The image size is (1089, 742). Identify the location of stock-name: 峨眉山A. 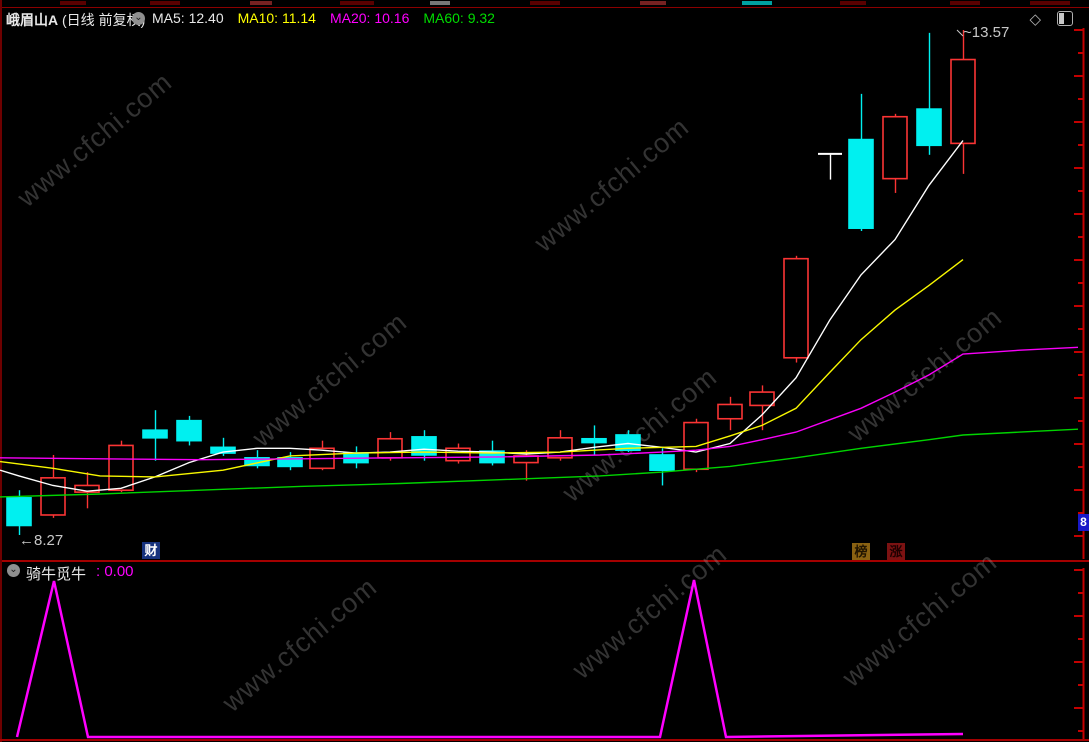
(32, 20).